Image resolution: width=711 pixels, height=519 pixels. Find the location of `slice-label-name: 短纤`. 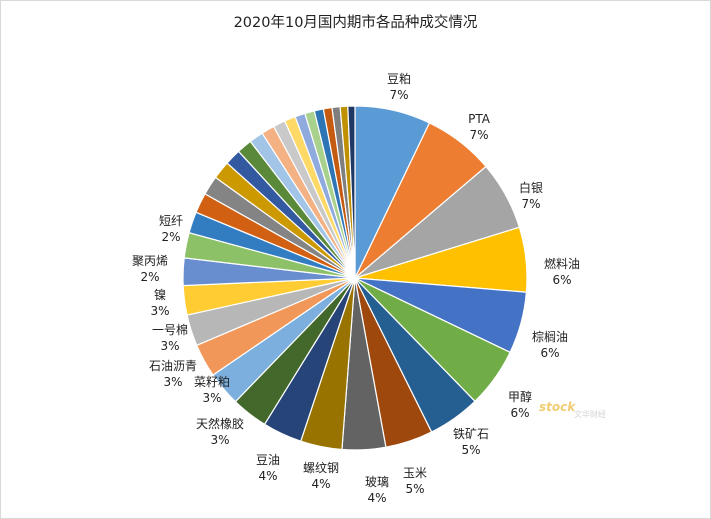

slice-label-name: 短纤 is located at coordinates (171, 221).